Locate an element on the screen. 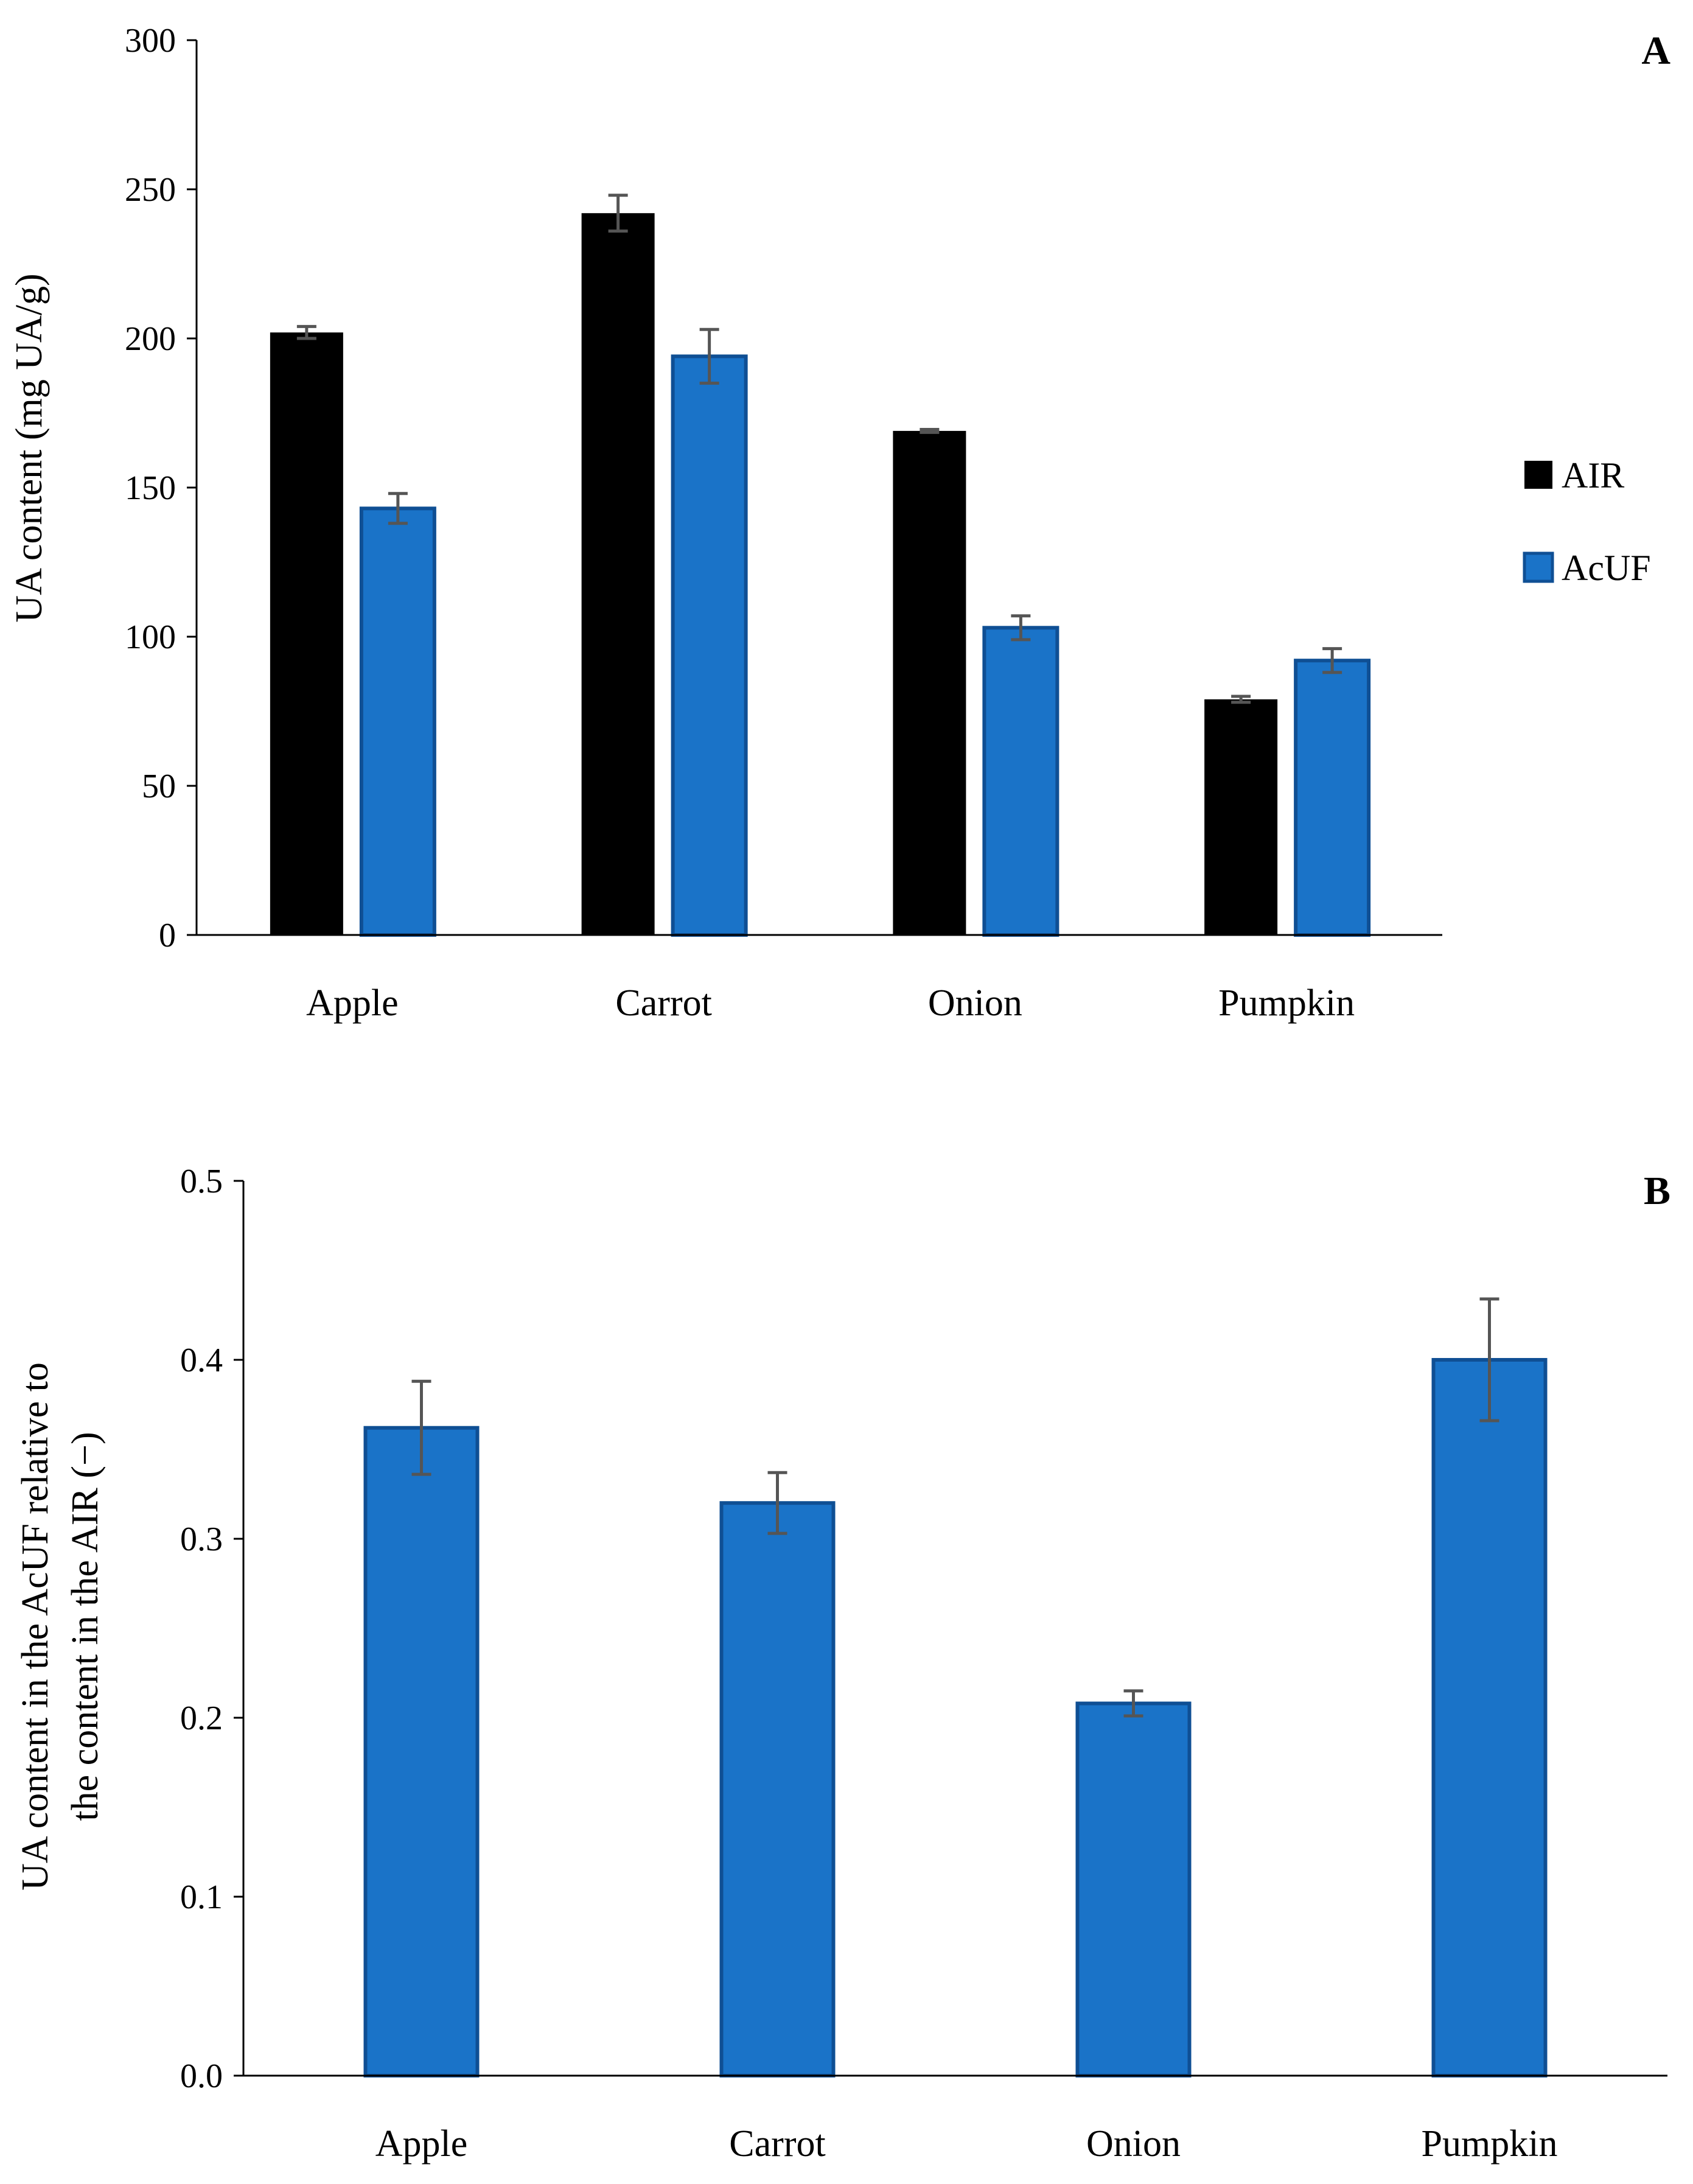 Image resolution: width=1693 pixels, height=2184 pixels. panel-a-y-tick-label: 300 is located at coordinates (151, 41).